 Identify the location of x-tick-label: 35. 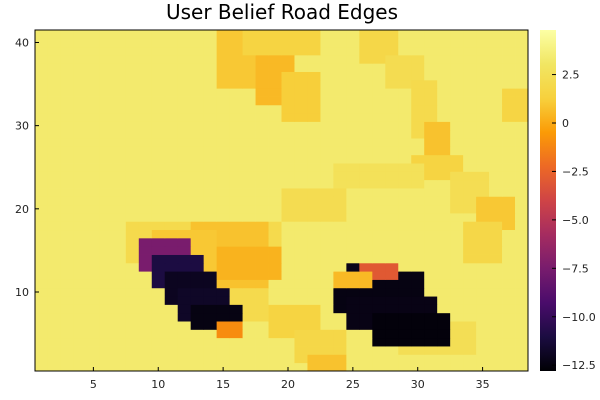
(483, 384).